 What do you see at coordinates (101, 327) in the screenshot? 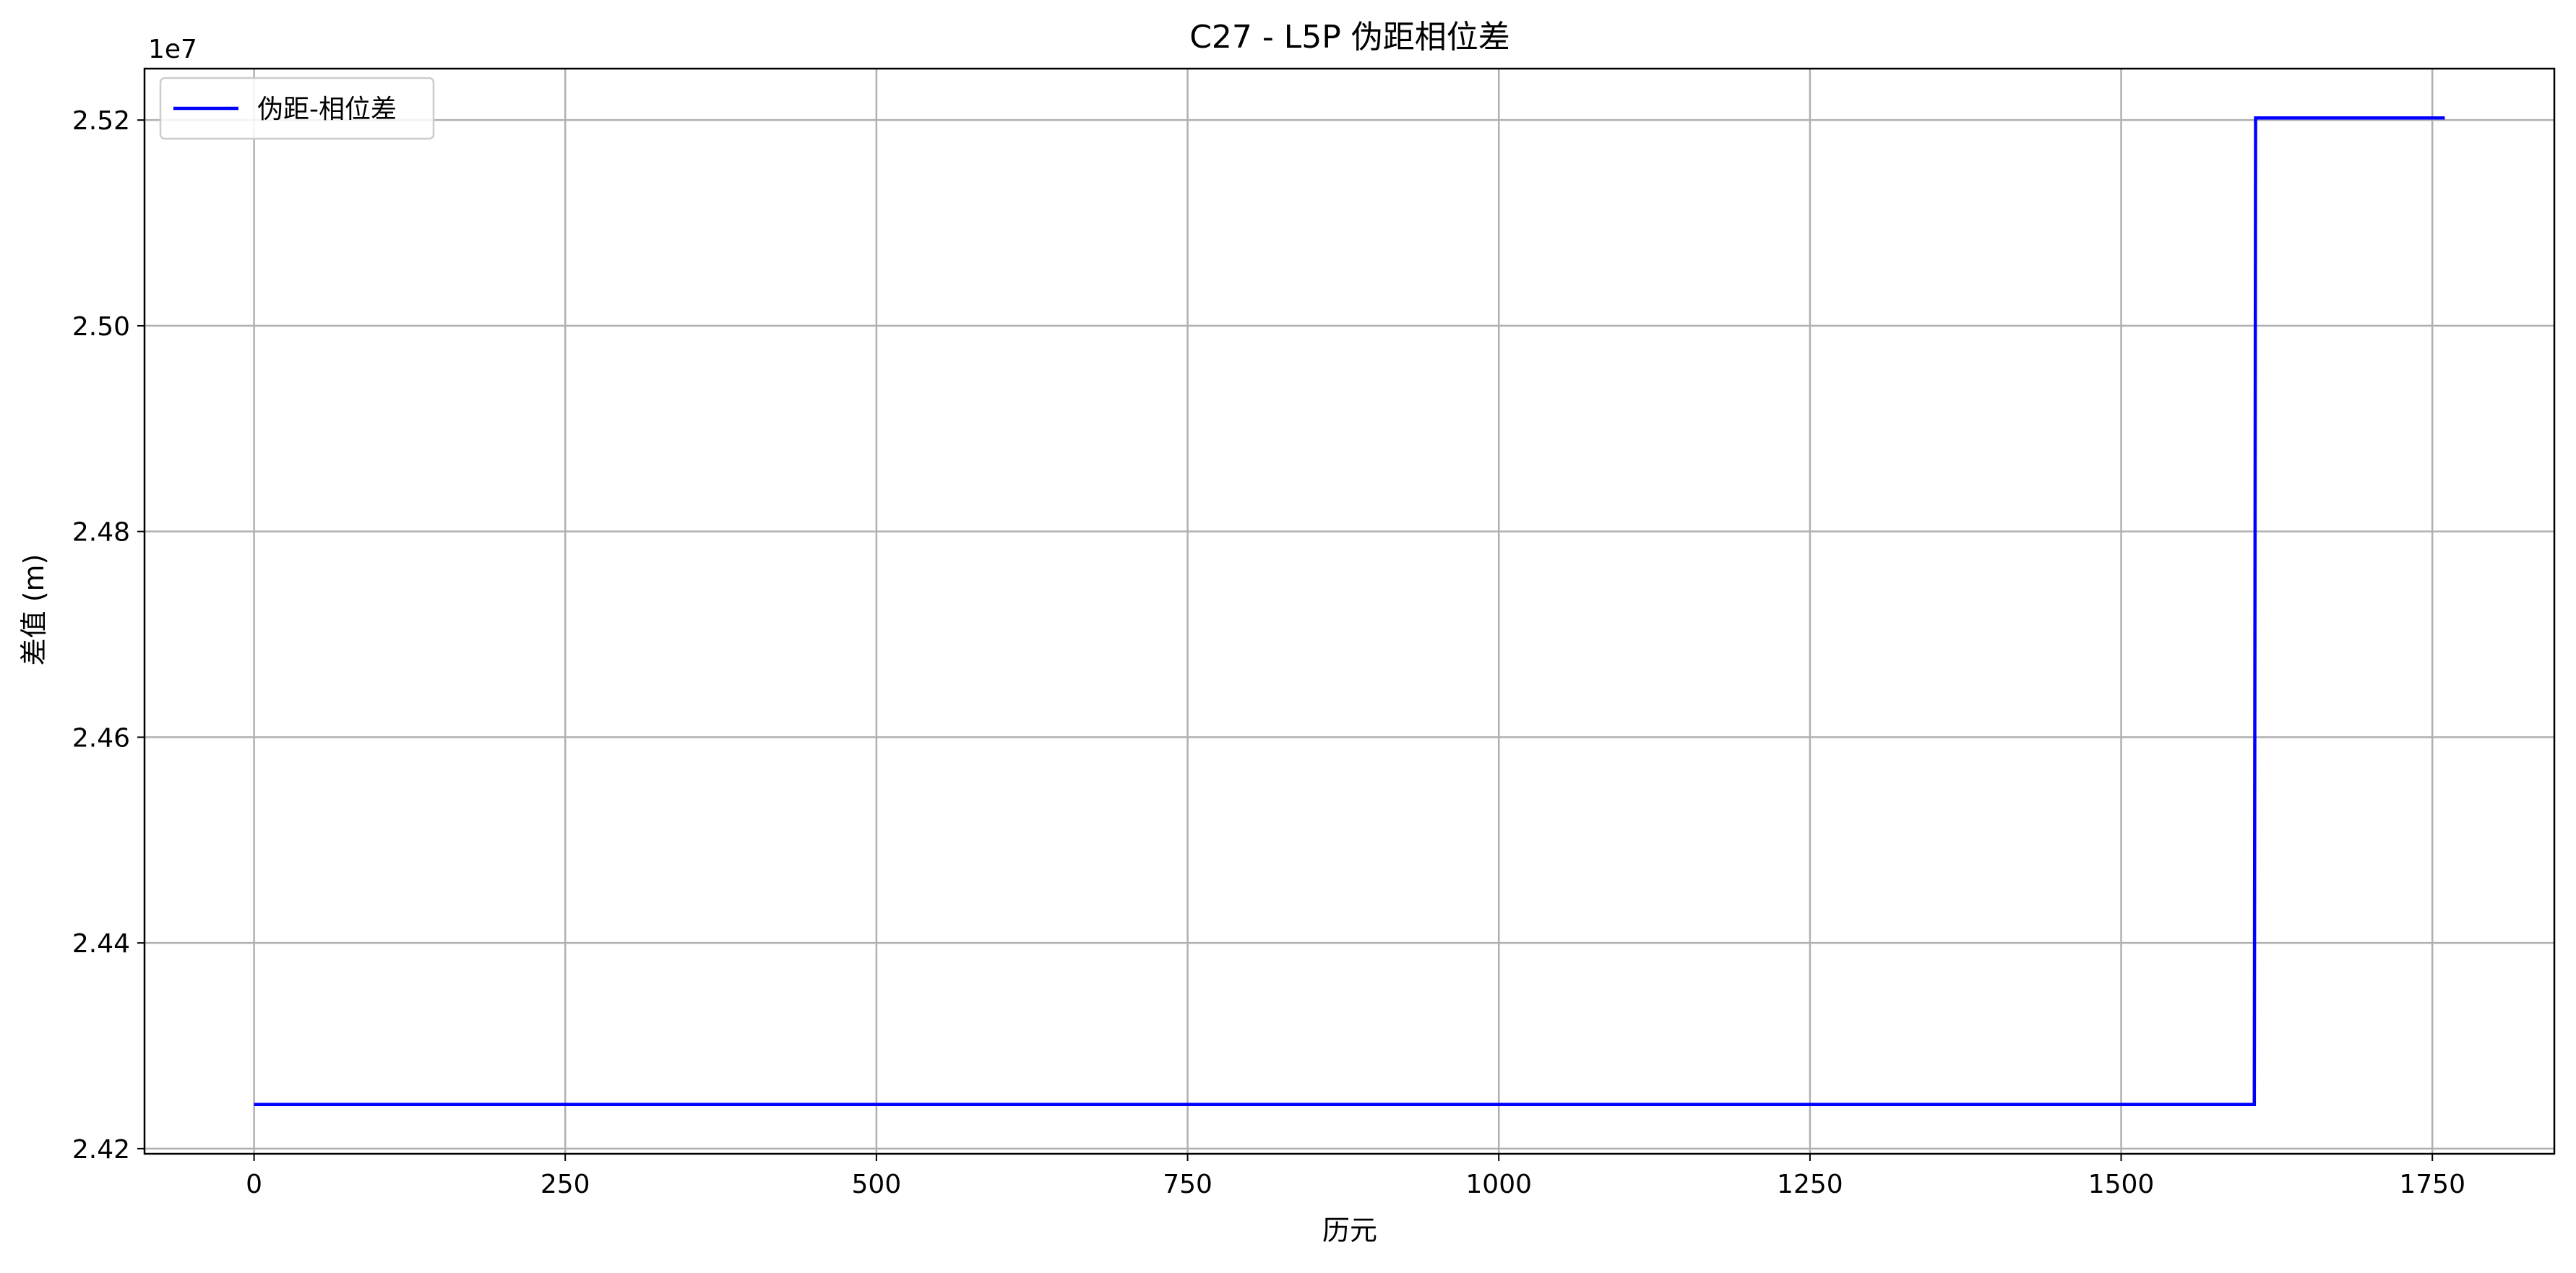
I see `y-tick-label: 2.50` at bounding box center [101, 327].